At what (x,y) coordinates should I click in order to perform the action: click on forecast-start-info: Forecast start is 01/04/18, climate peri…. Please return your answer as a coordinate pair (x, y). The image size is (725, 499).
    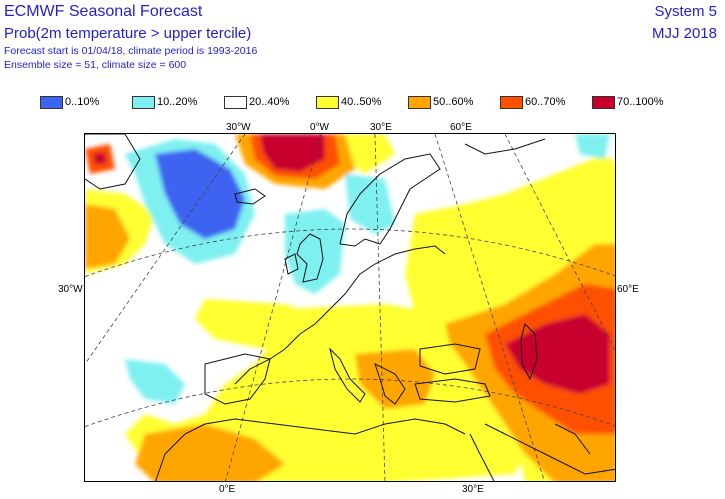
    Looking at the image, I should click on (131, 51).